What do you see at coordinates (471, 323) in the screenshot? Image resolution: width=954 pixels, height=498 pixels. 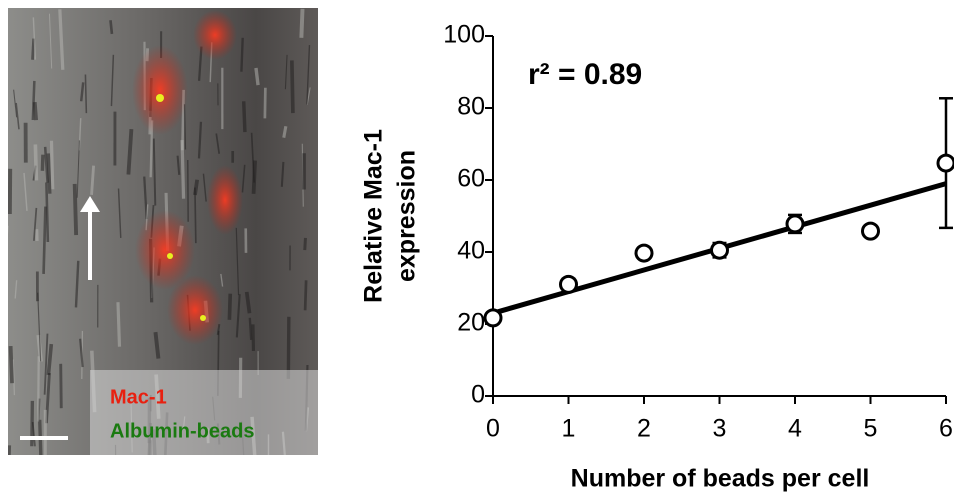 I see `y-tick-label: 20` at bounding box center [471, 323].